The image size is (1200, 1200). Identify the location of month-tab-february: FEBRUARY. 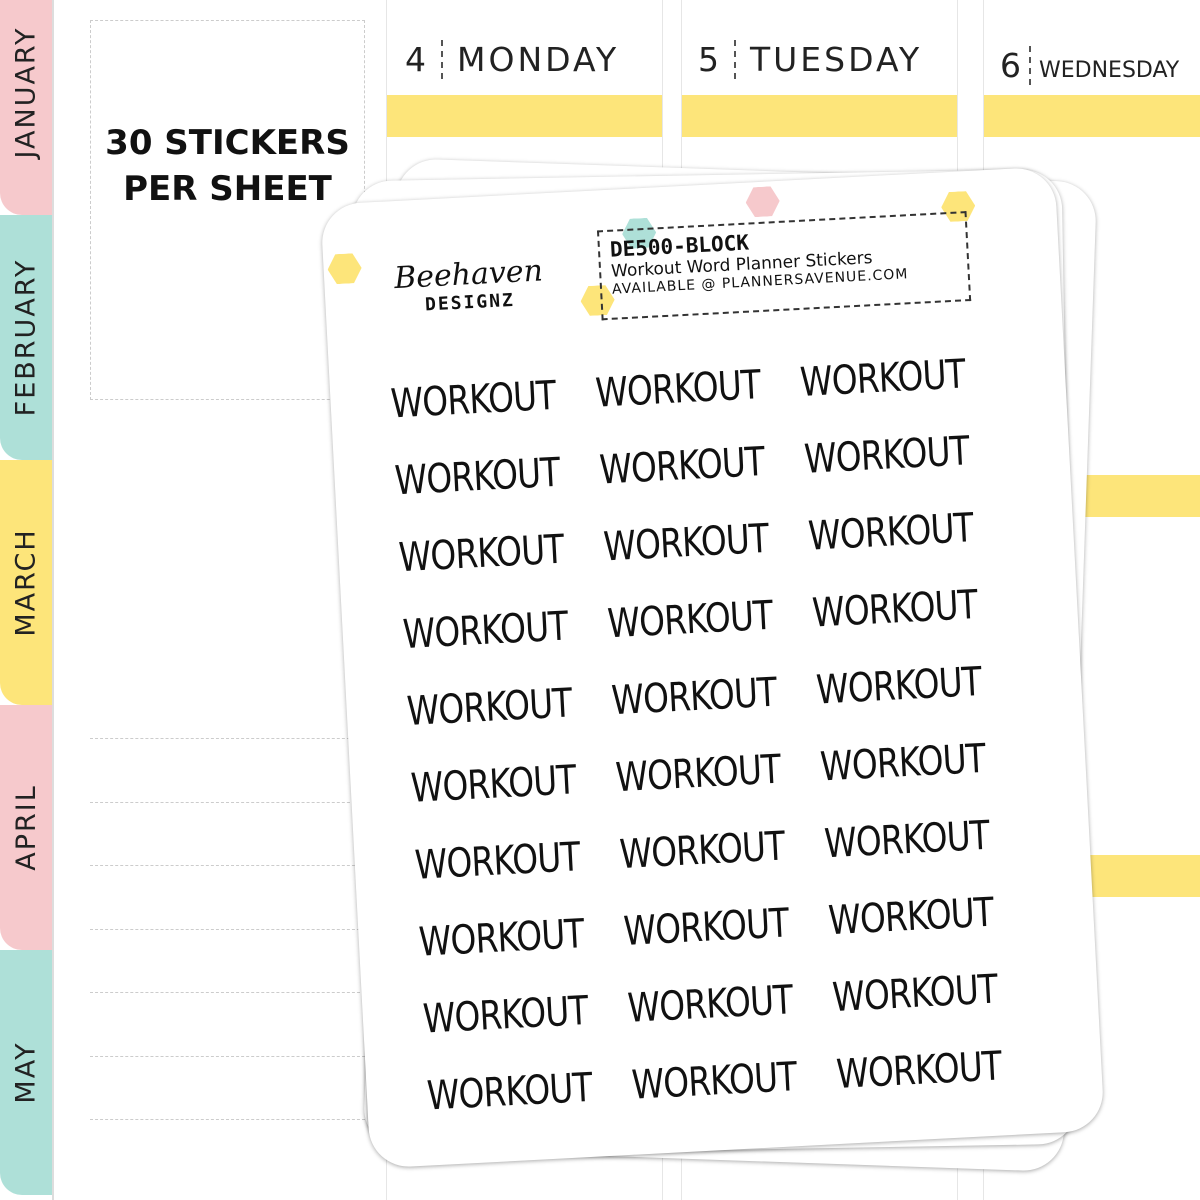
(26, 337).